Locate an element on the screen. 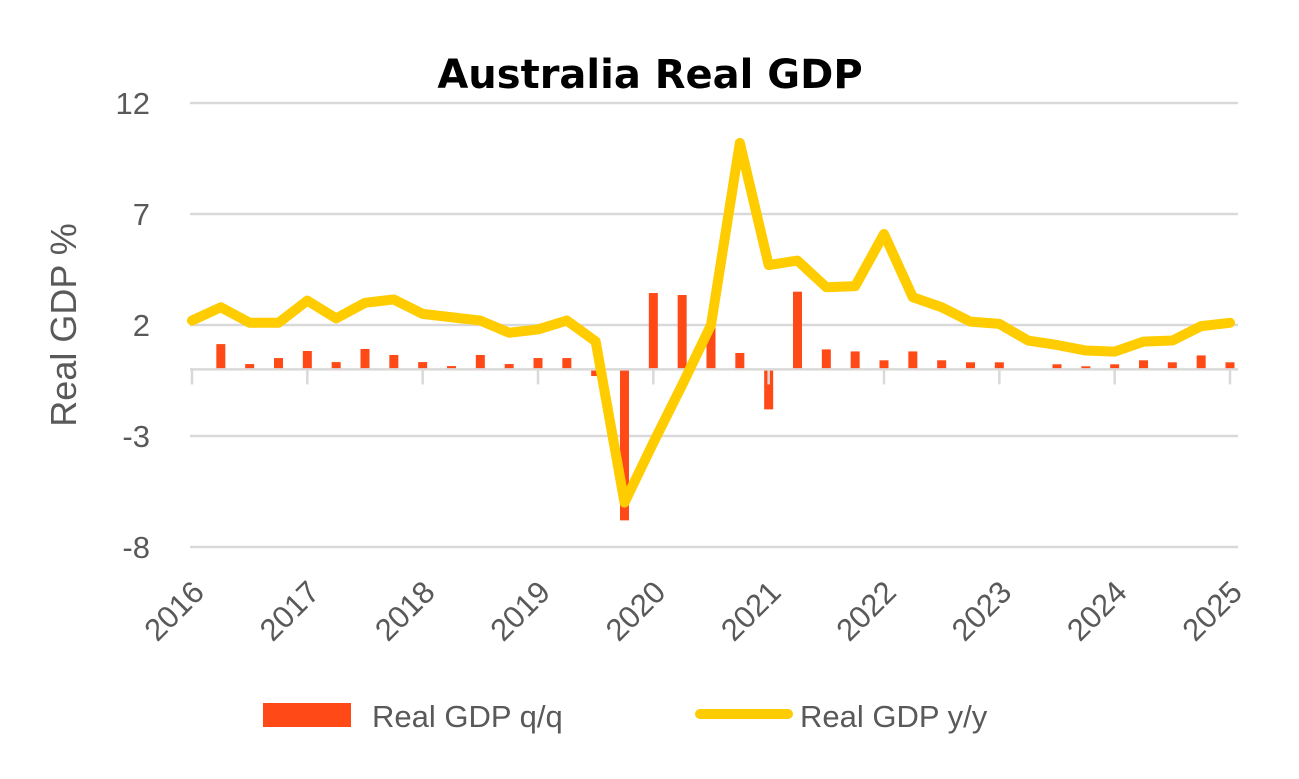  x-tick-label: 2017 is located at coordinates (290, 611).